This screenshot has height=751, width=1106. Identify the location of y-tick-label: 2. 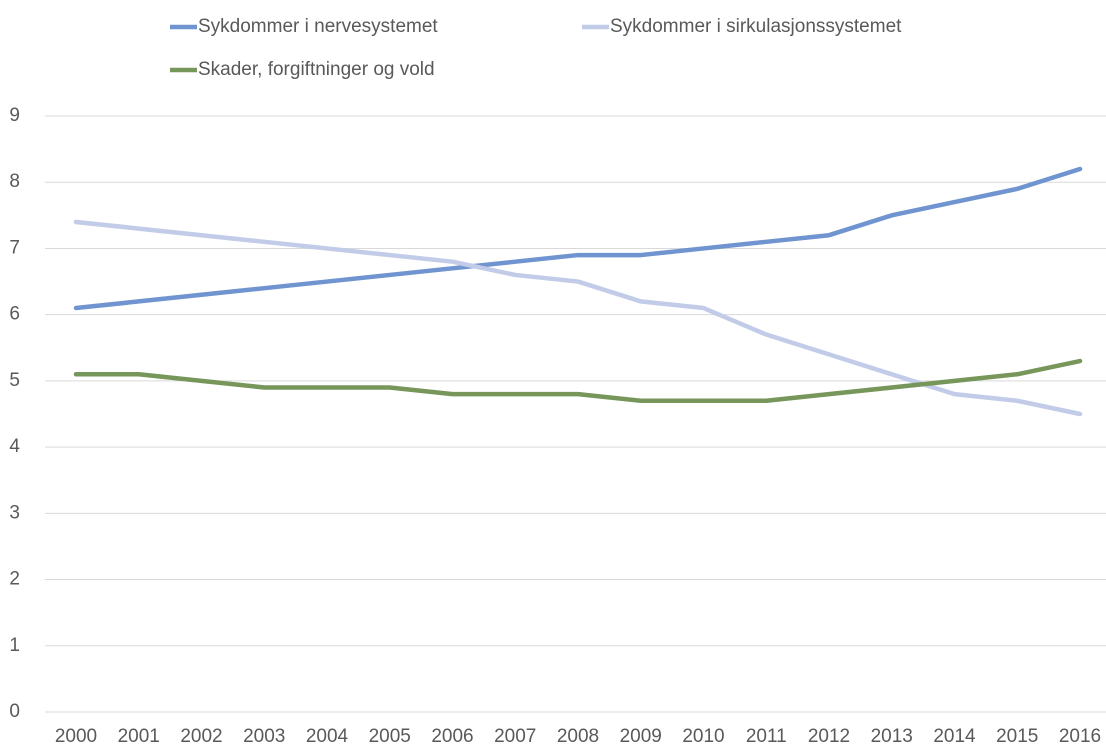
(14, 579).